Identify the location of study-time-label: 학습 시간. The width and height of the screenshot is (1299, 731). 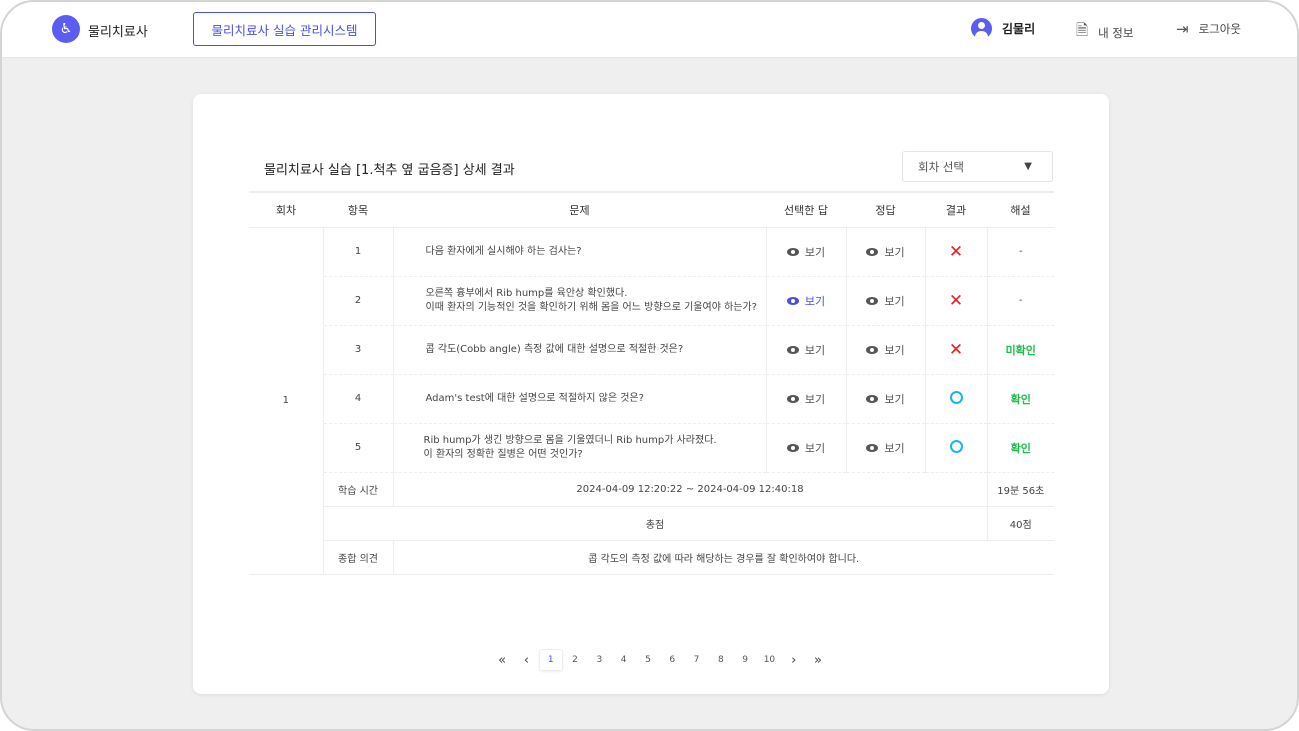
(358, 489).